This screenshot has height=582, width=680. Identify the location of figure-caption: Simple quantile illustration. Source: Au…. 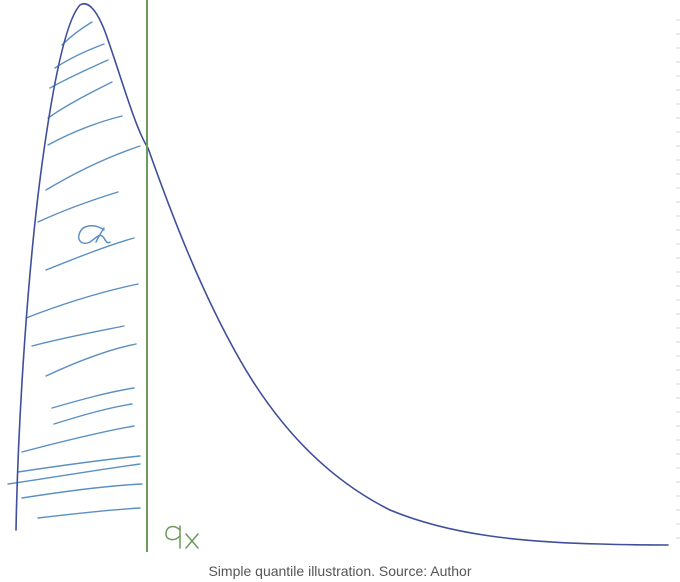
(340, 571).